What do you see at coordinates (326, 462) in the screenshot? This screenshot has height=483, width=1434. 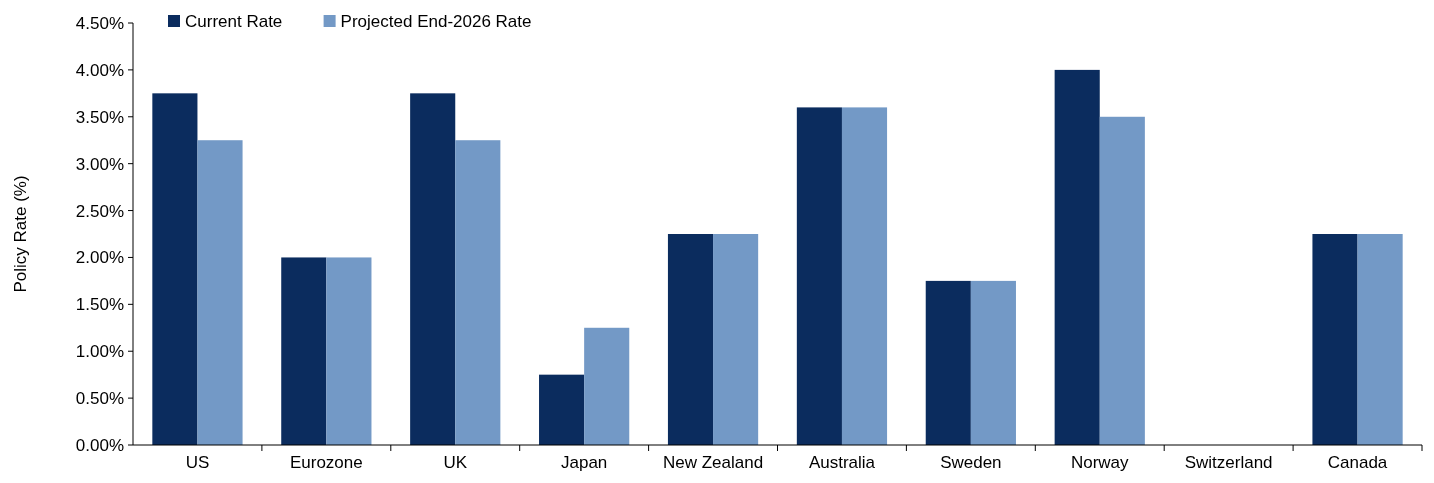 I see `x-tick-label: Eurozone` at bounding box center [326, 462].